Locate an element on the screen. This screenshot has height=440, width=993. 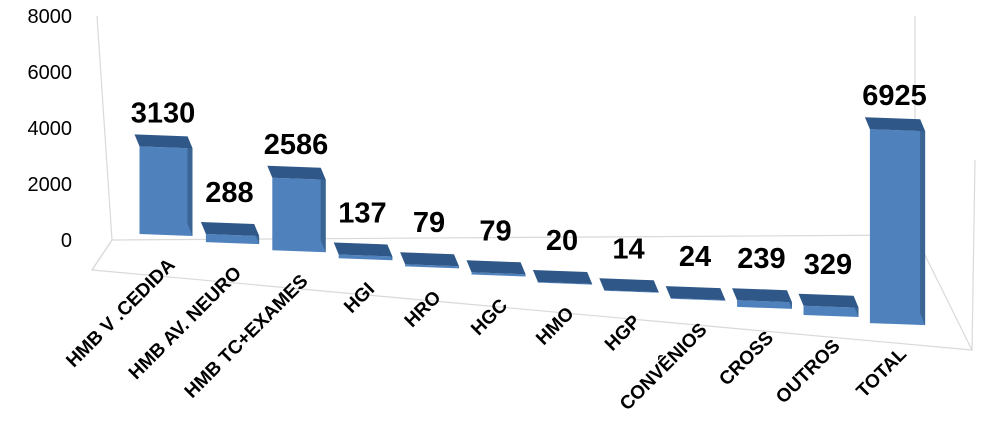
bar-hmo is located at coordinates (562, 277).